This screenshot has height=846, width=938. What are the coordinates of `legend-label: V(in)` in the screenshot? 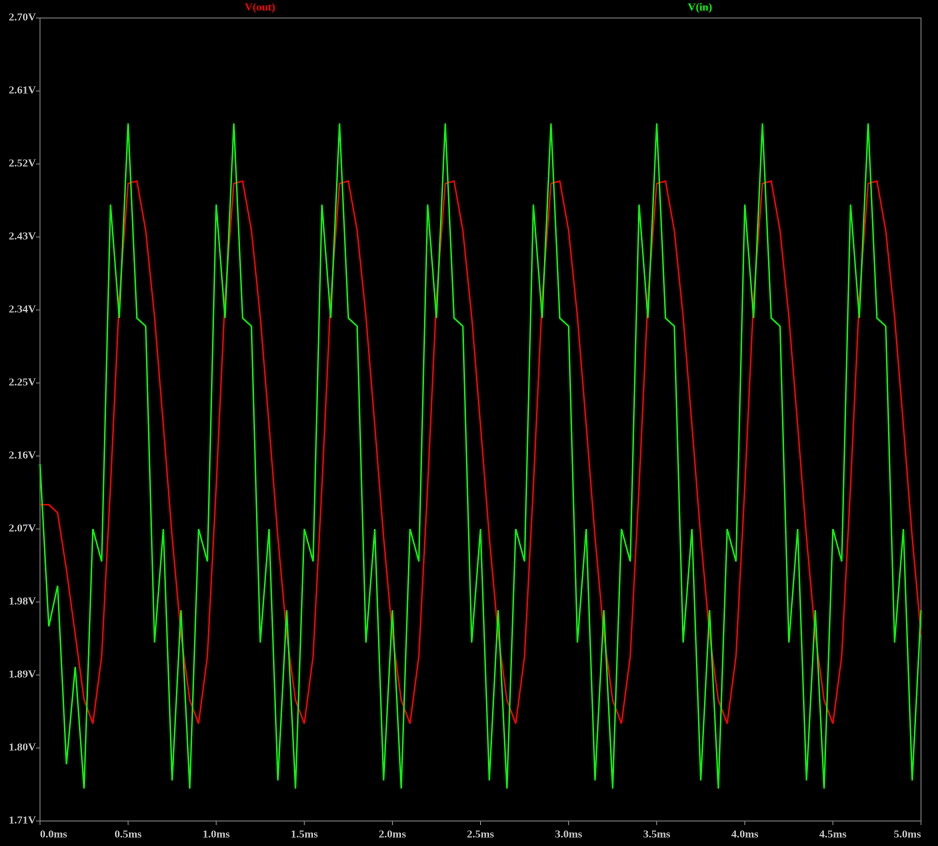 It's located at (700, 8).